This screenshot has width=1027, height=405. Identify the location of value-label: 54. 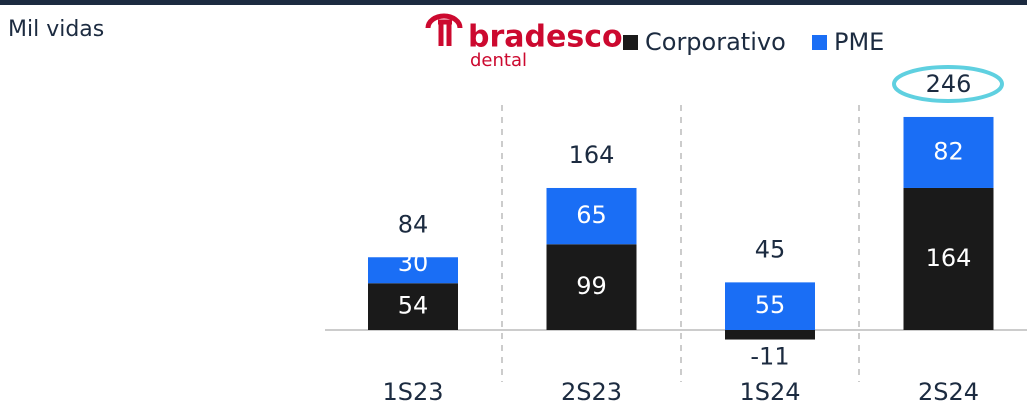
(413, 306).